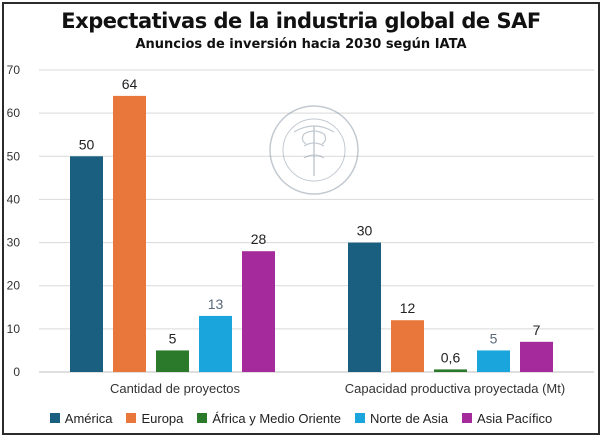 The width and height of the screenshot is (600, 435). What do you see at coordinates (14, 243) in the screenshot?
I see `y-tick-label: 30` at bounding box center [14, 243].